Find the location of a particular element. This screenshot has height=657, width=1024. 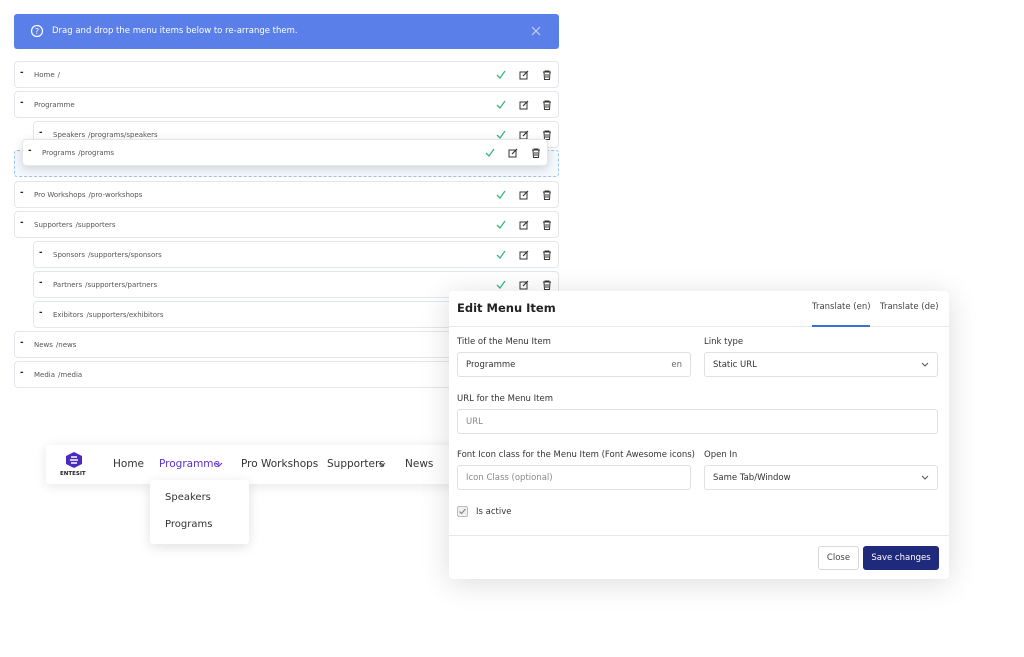

dropdown-item: Programs is located at coordinates (189, 524).